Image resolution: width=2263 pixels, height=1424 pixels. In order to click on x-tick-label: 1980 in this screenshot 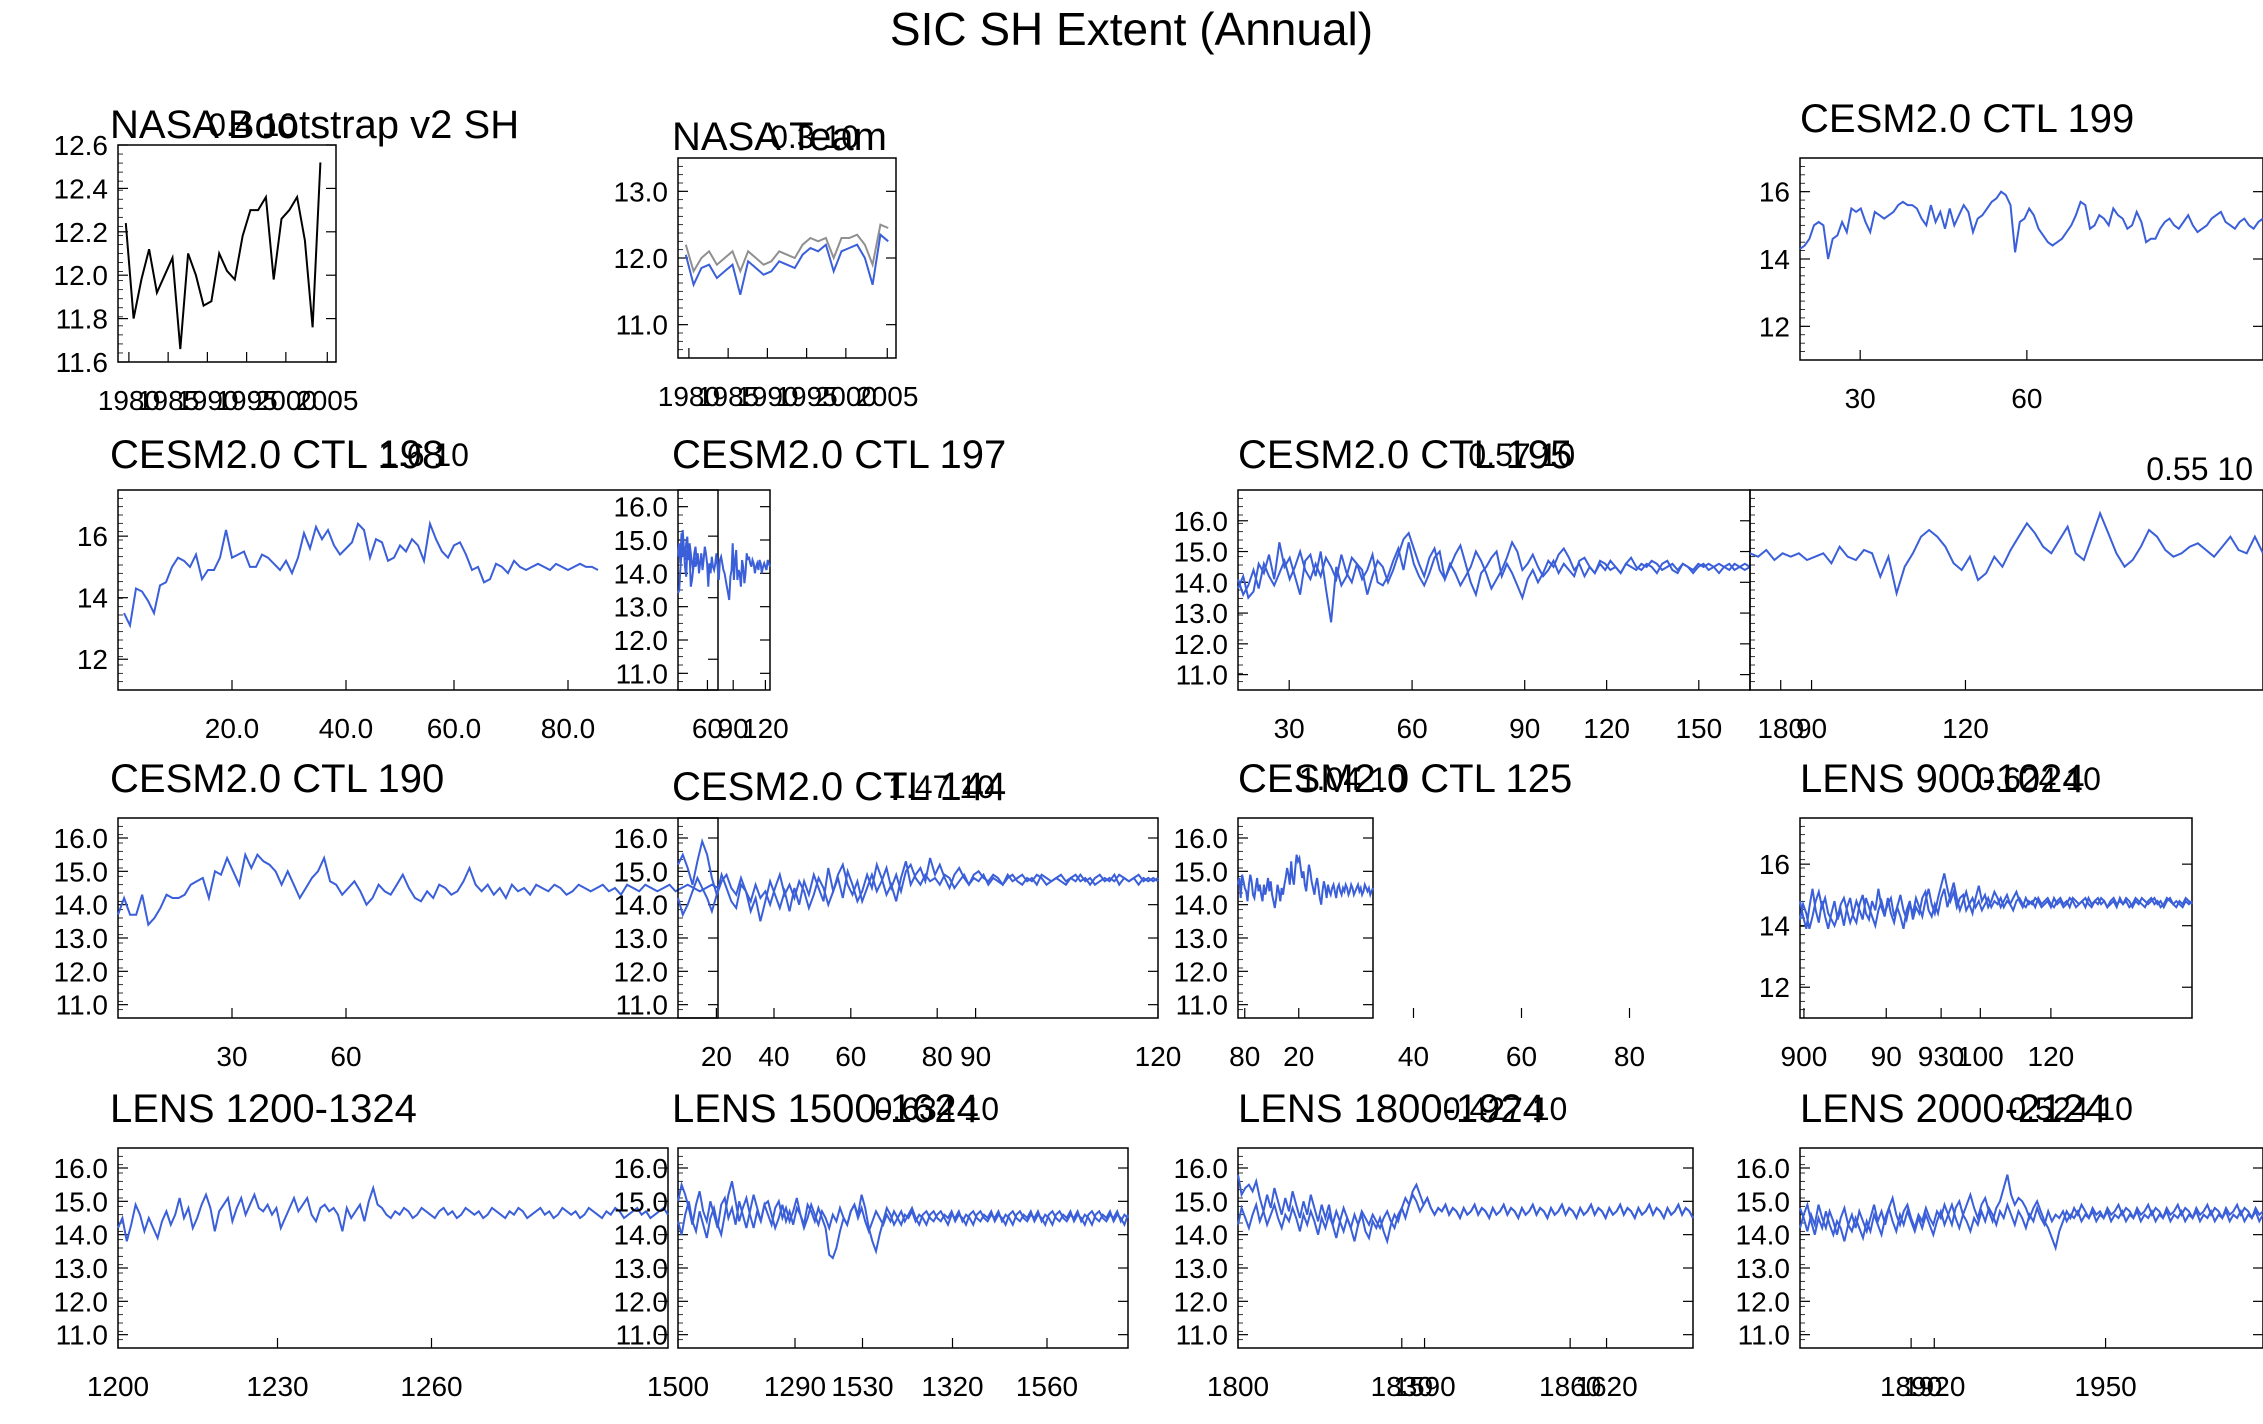, I will do `click(689, 396)`.